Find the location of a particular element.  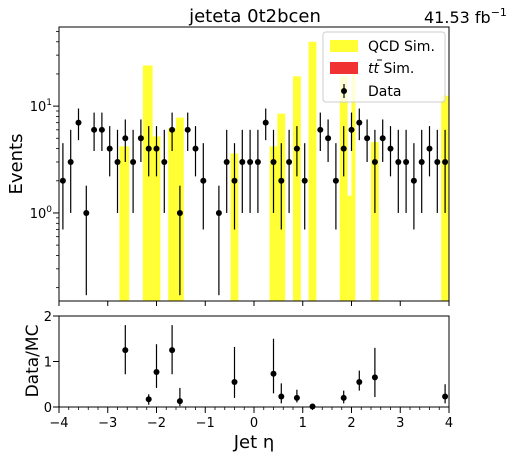

luminosity-label: 41.53 fb−1 is located at coordinates (465, 16).